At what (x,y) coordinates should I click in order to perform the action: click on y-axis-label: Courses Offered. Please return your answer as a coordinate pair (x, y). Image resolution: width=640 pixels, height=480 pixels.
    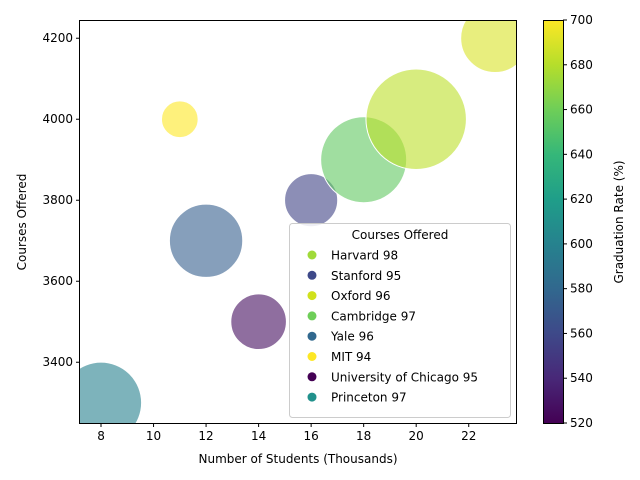
    Looking at the image, I should click on (22, 222).